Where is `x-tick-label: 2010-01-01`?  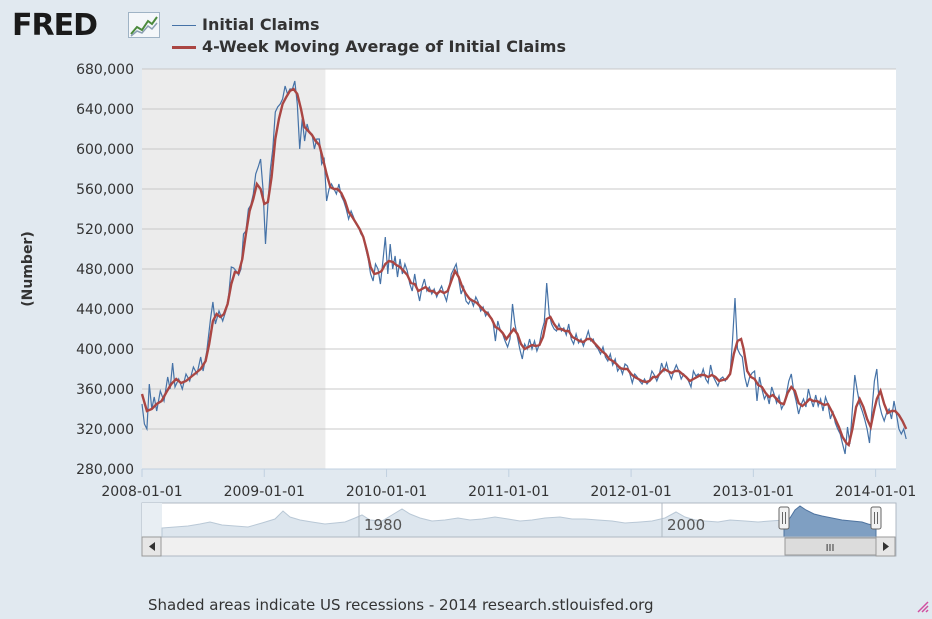 x-tick-label: 2010-01-01 is located at coordinates (386, 492).